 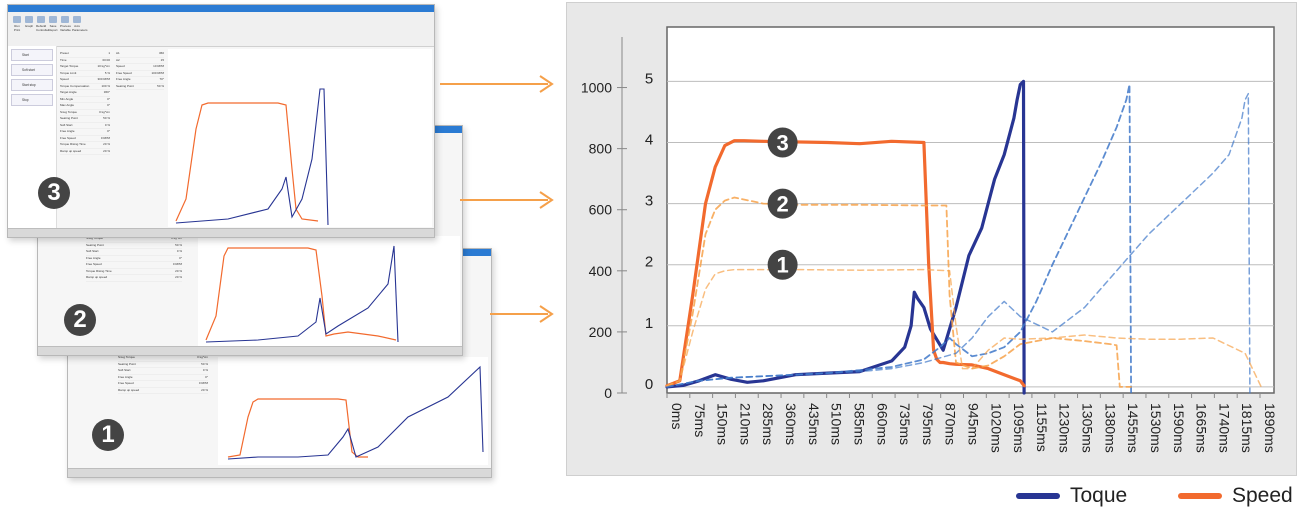 I want to click on y-right-tick-label: 0, so click(x=649, y=384).